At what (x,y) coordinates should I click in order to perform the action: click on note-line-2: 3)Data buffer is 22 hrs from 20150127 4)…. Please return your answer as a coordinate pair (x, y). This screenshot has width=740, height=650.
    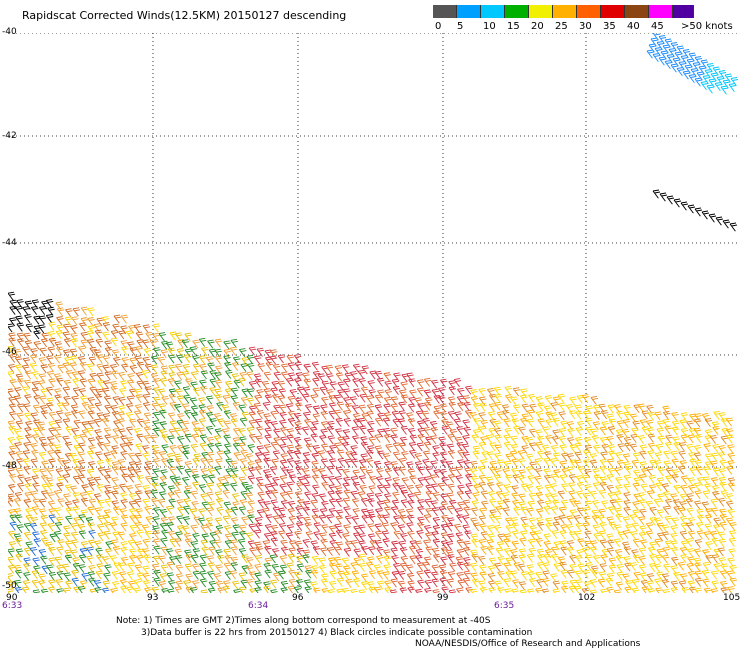
    Looking at the image, I should click on (337, 633).